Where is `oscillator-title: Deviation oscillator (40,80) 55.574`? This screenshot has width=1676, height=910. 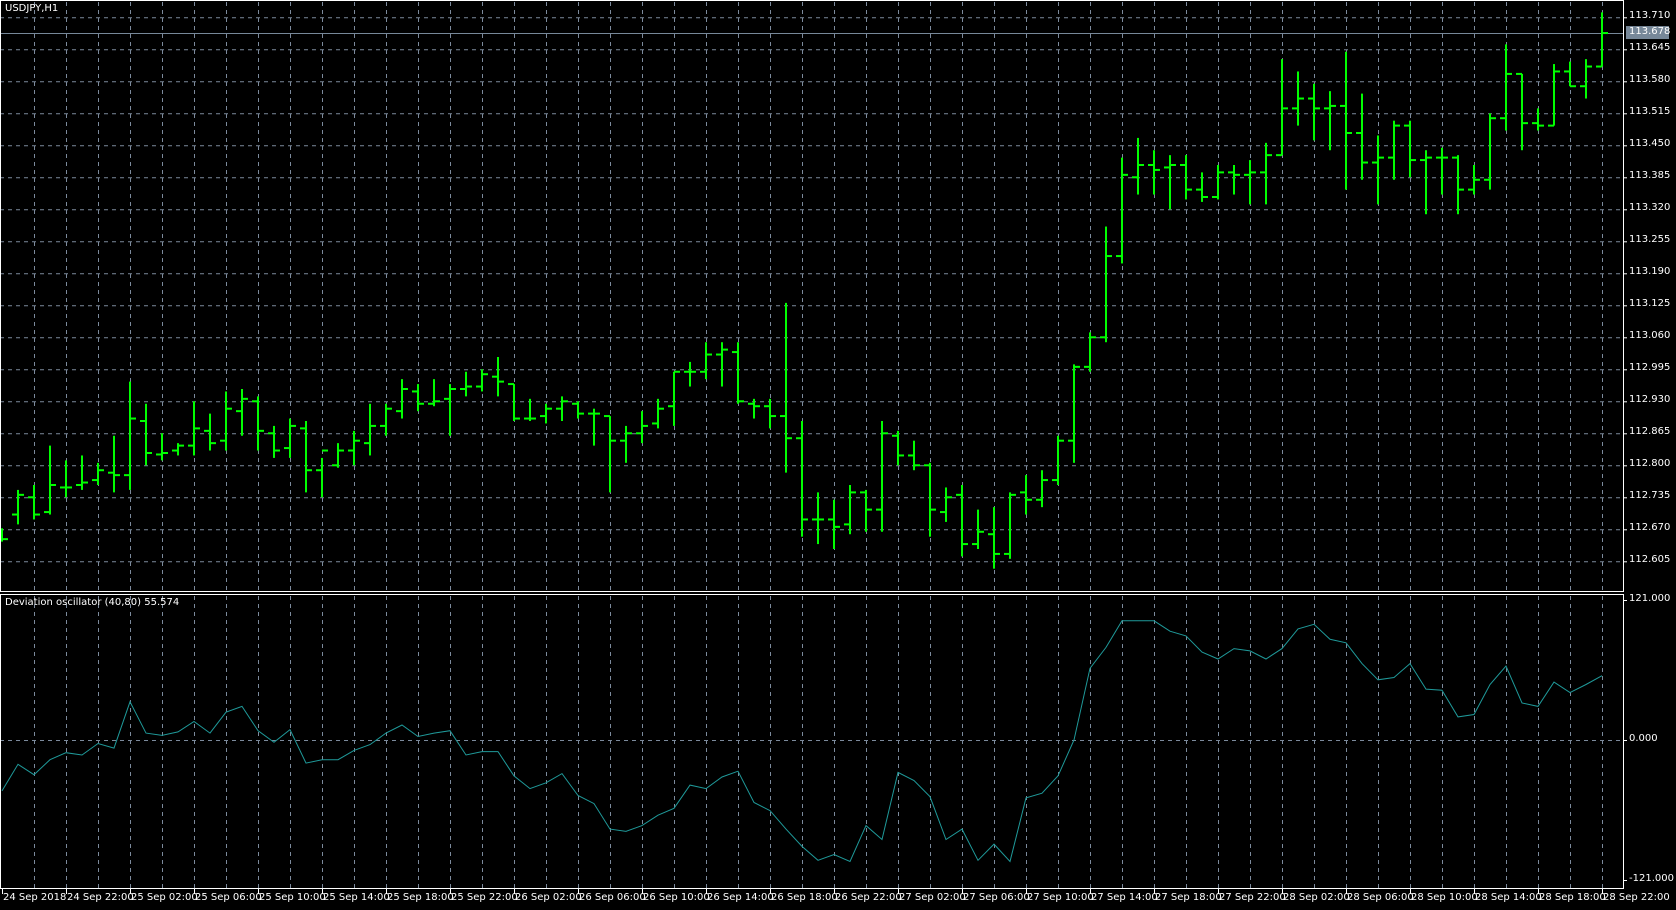 oscillator-title: Deviation oscillator (40,80) 55.574 is located at coordinates (92, 602).